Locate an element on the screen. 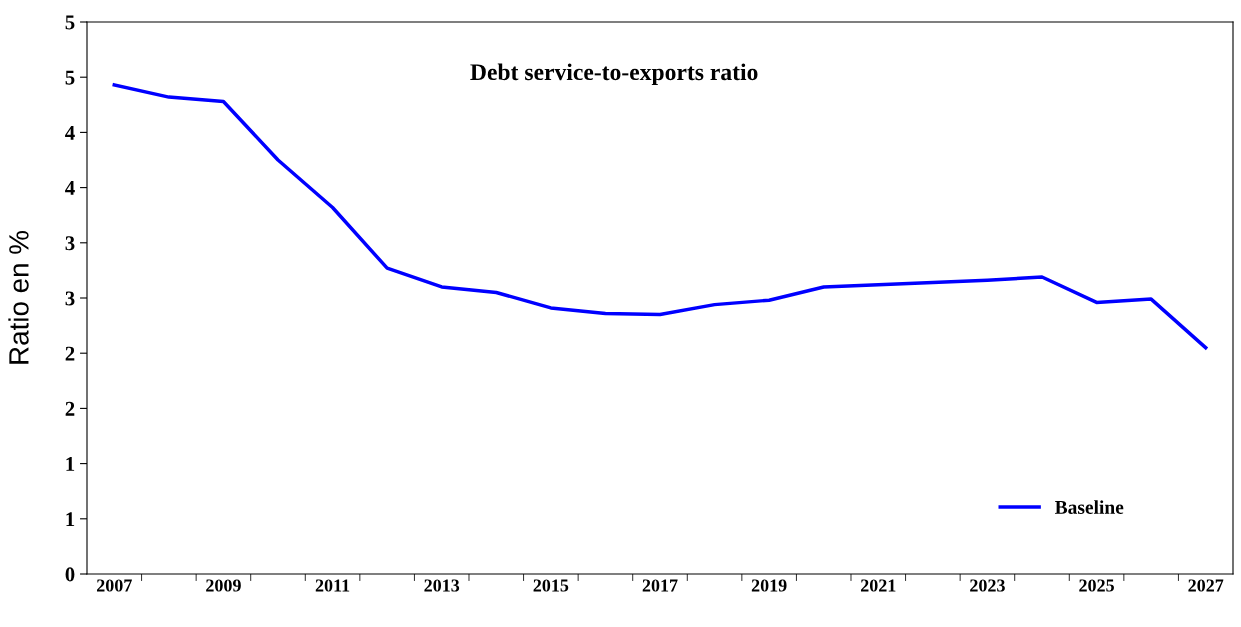  x-tick-label: 2015 is located at coordinates (551, 585).